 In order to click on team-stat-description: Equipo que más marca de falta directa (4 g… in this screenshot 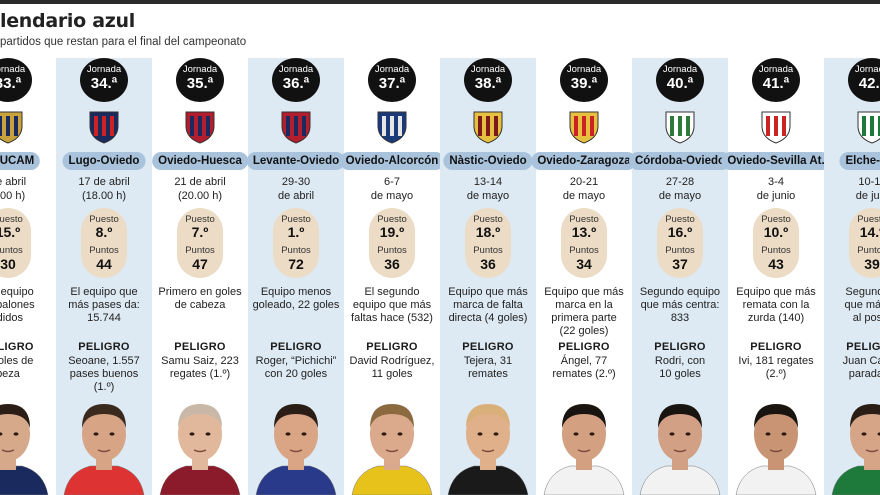, I will do `click(488, 305)`.